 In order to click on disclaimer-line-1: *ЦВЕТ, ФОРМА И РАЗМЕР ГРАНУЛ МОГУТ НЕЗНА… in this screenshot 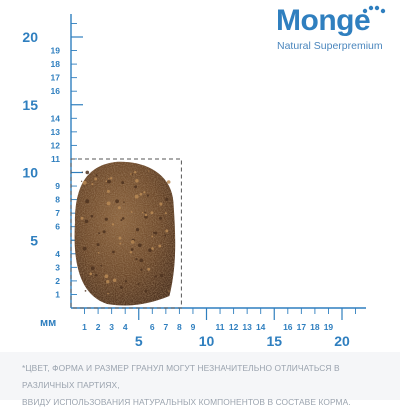, I will do `click(181, 376)`.